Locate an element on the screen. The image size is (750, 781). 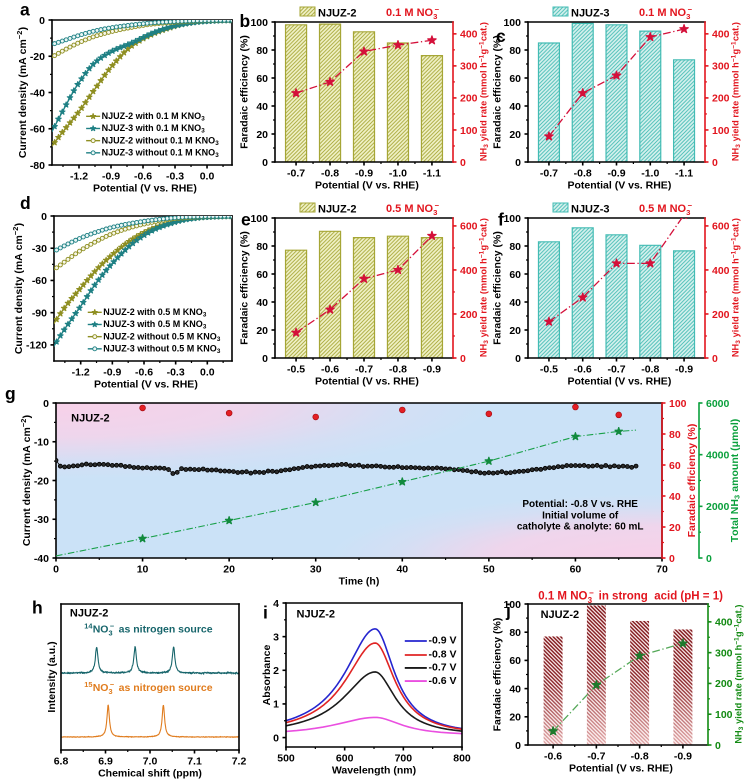
svg-text: 2 is located at coordinates (276, 671).